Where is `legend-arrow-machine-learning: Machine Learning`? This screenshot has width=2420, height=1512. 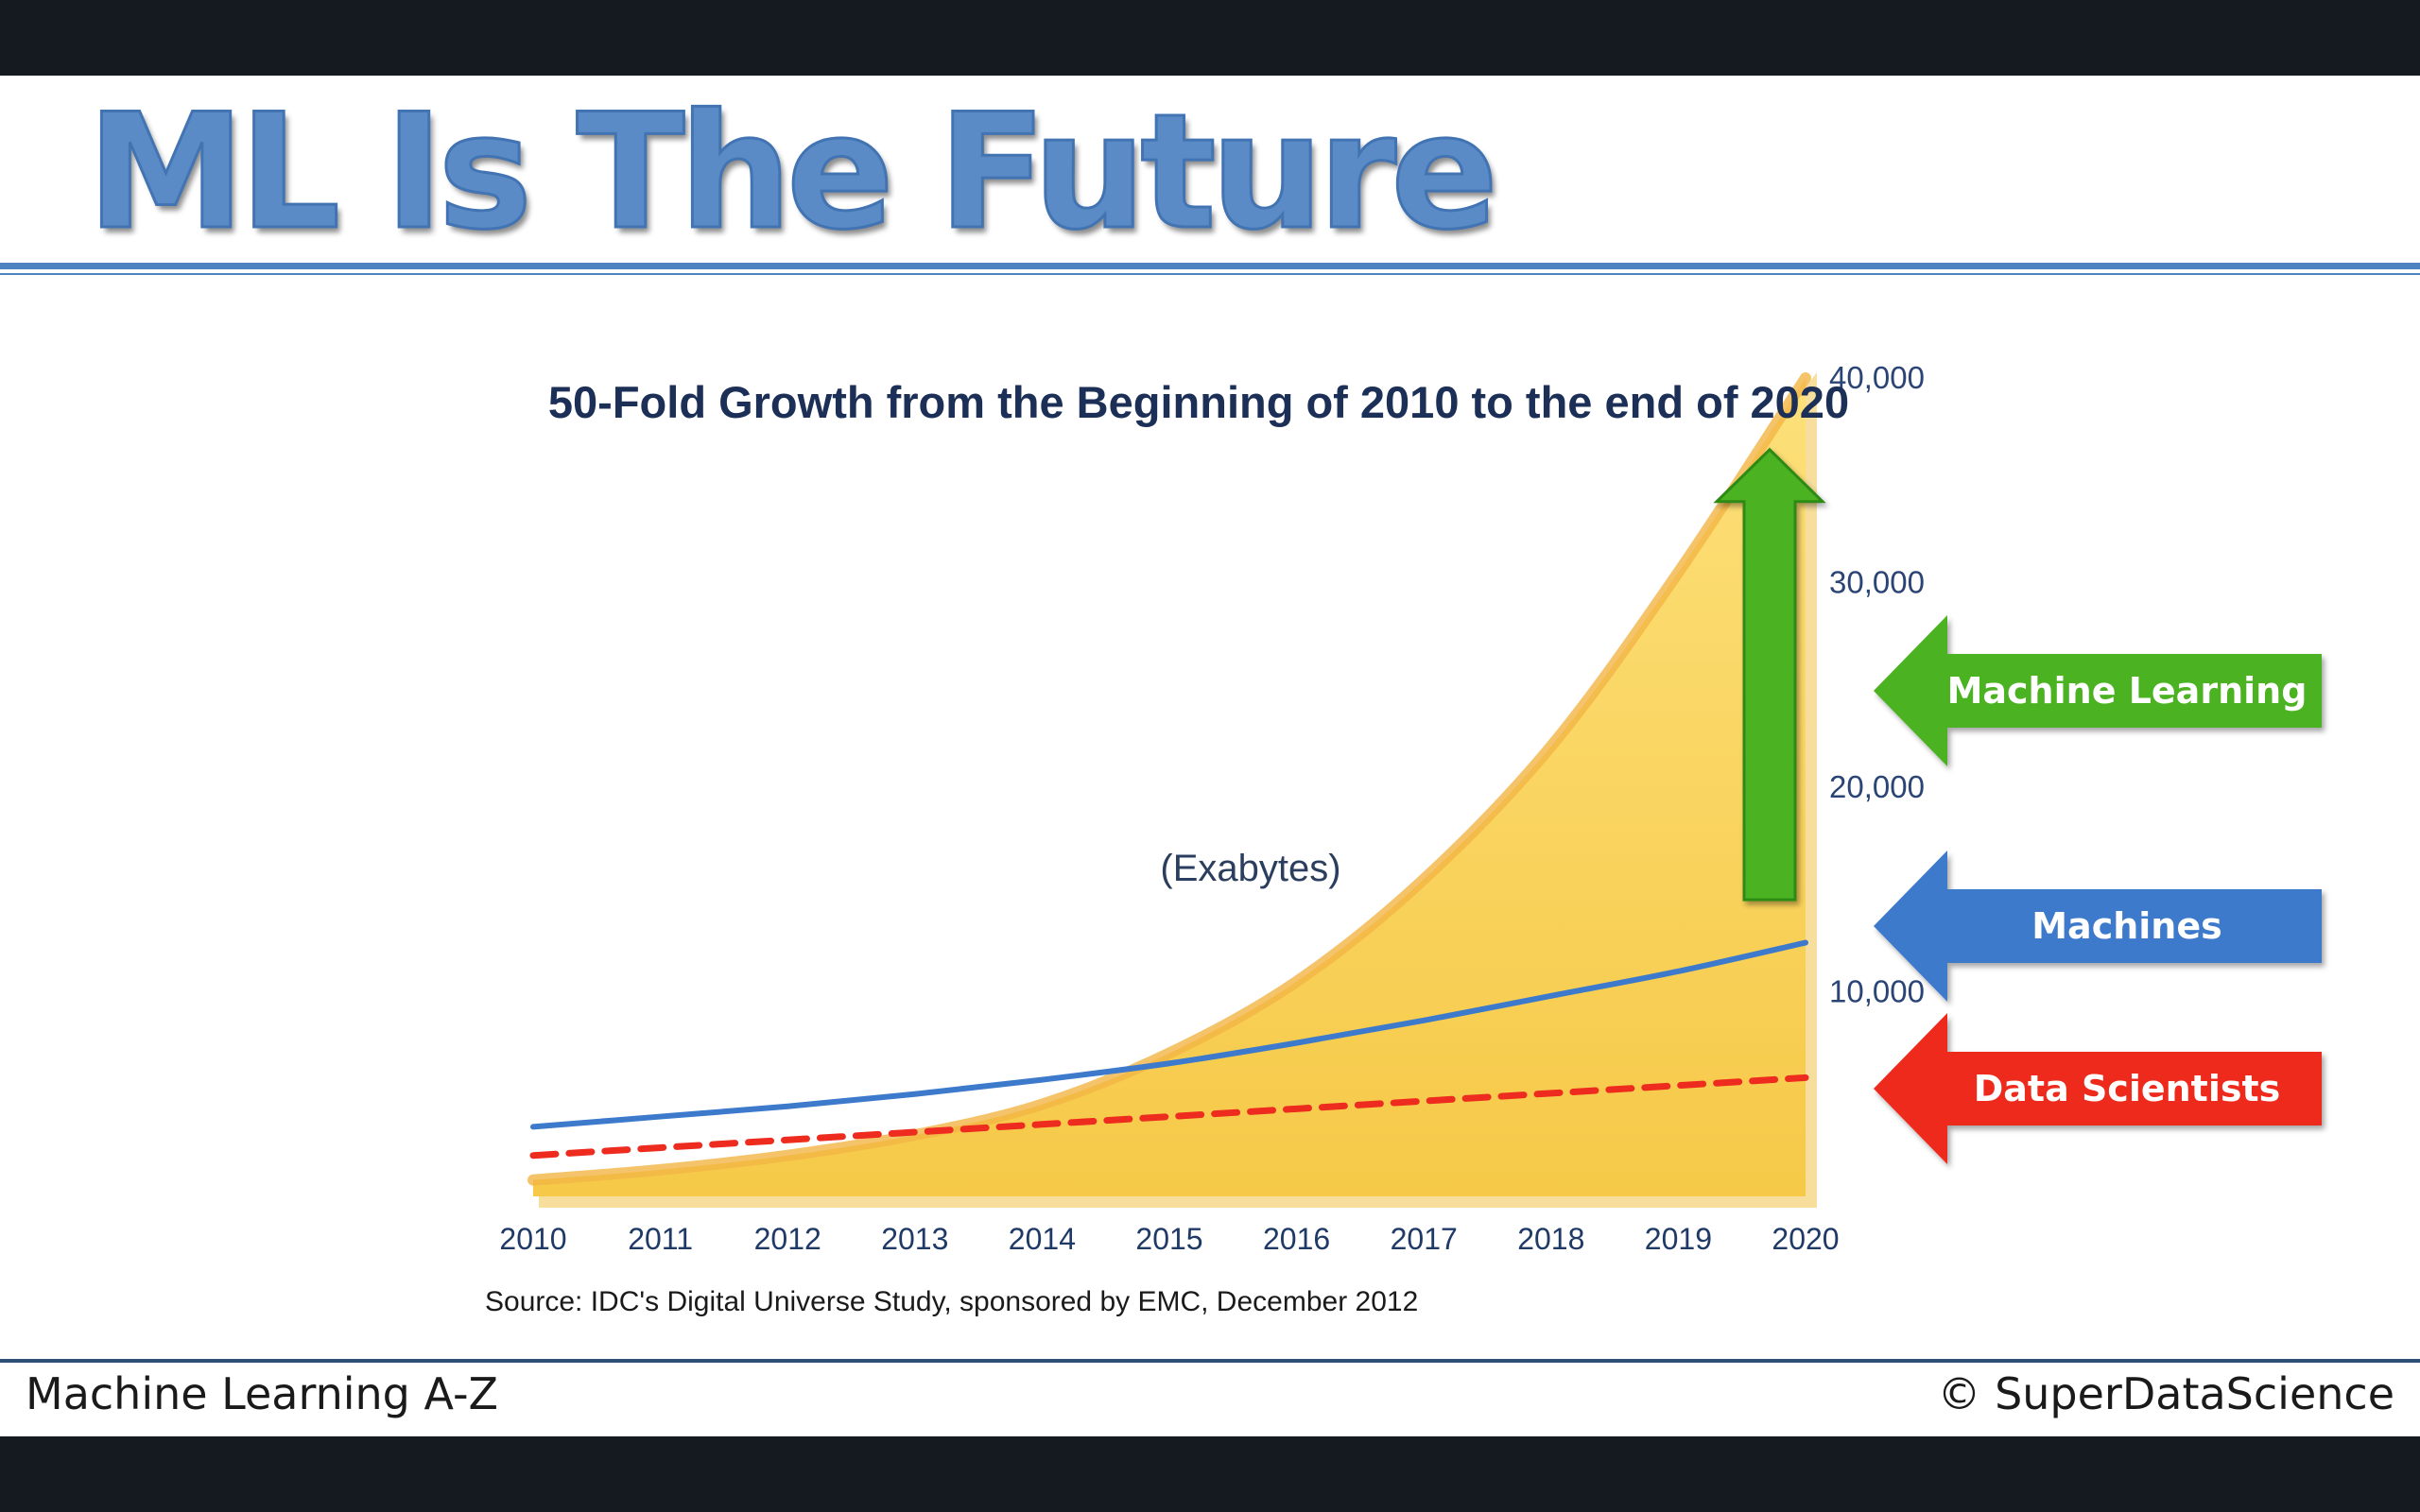
legend-arrow-machine-learning: Machine Learning is located at coordinates (2098, 690).